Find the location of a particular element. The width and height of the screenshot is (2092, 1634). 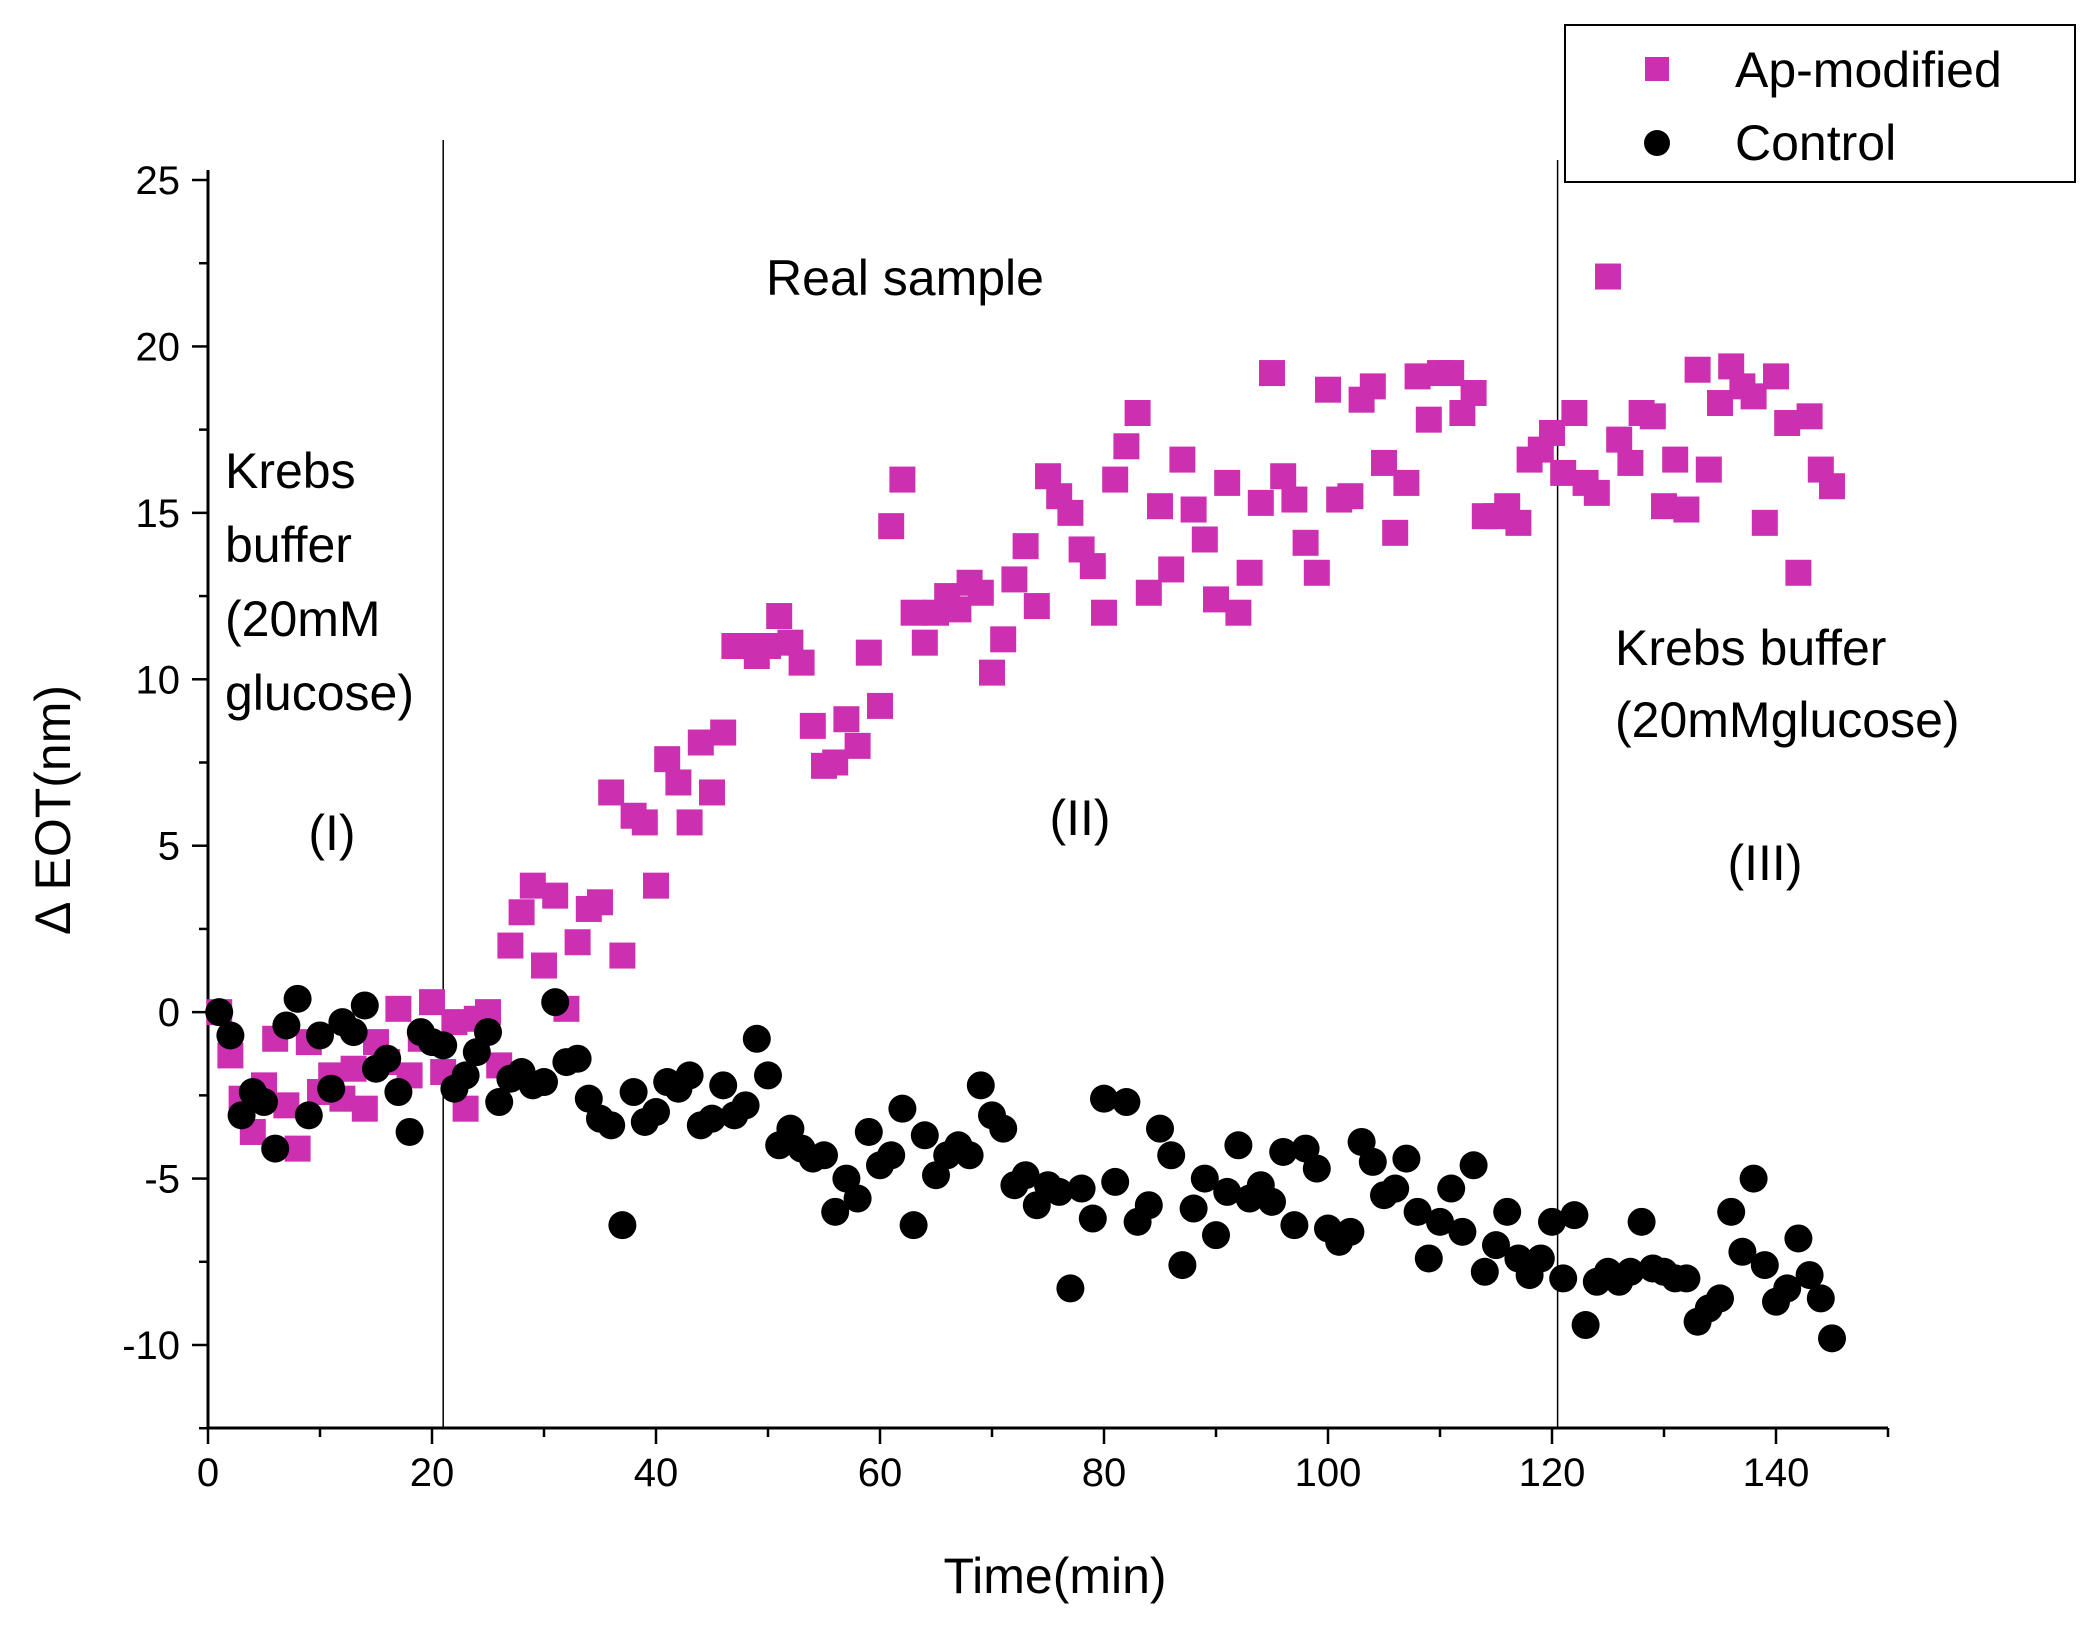

phase-1-text-line: (20mM is located at coordinates (303, 619).